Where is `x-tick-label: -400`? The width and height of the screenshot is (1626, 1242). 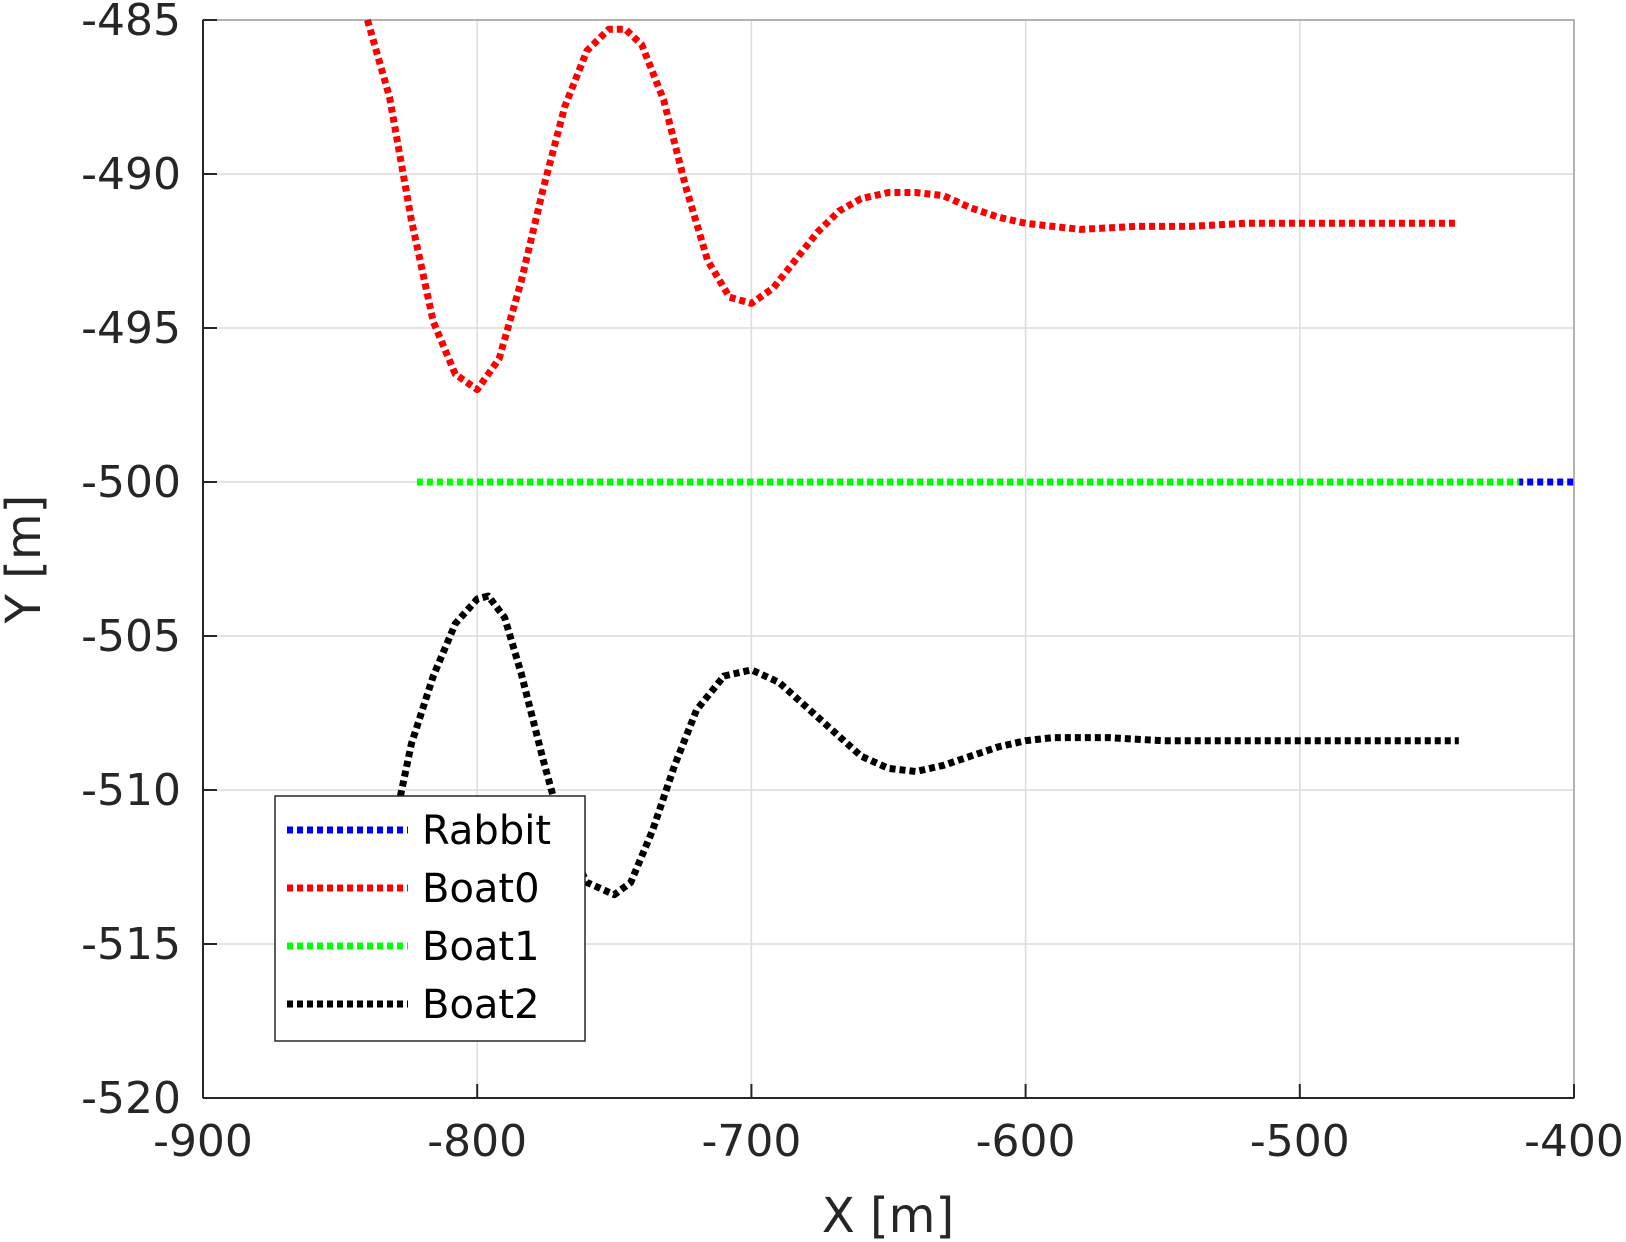 x-tick-label: -400 is located at coordinates (1574, 1141).